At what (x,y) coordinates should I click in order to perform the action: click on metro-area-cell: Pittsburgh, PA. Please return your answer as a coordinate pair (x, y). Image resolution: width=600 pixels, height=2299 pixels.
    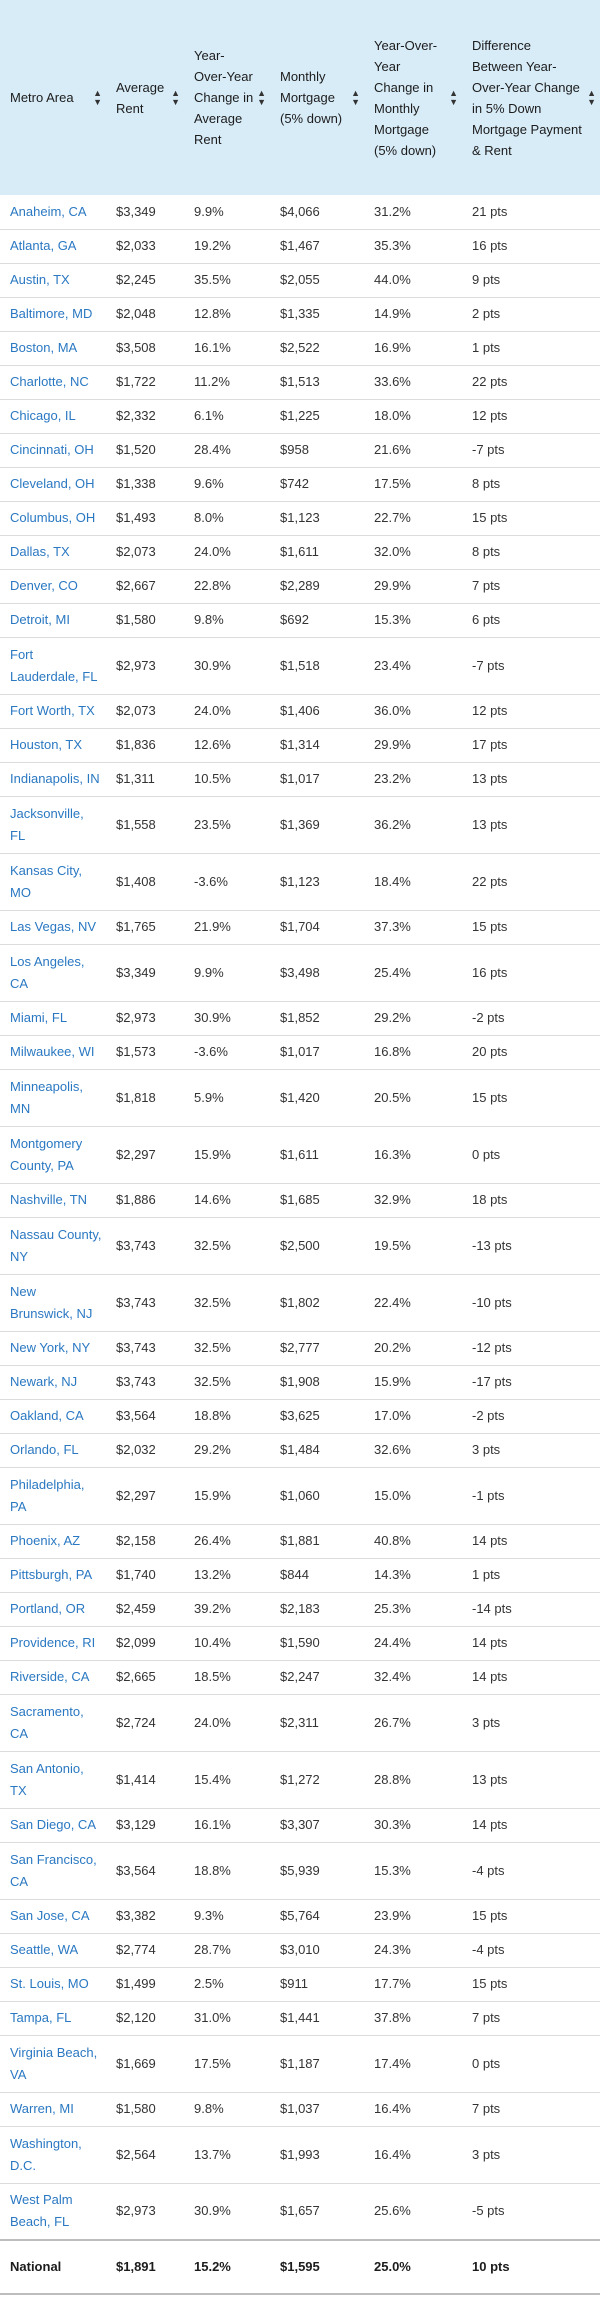
    Looking at the image, I should click on (53, 1575).